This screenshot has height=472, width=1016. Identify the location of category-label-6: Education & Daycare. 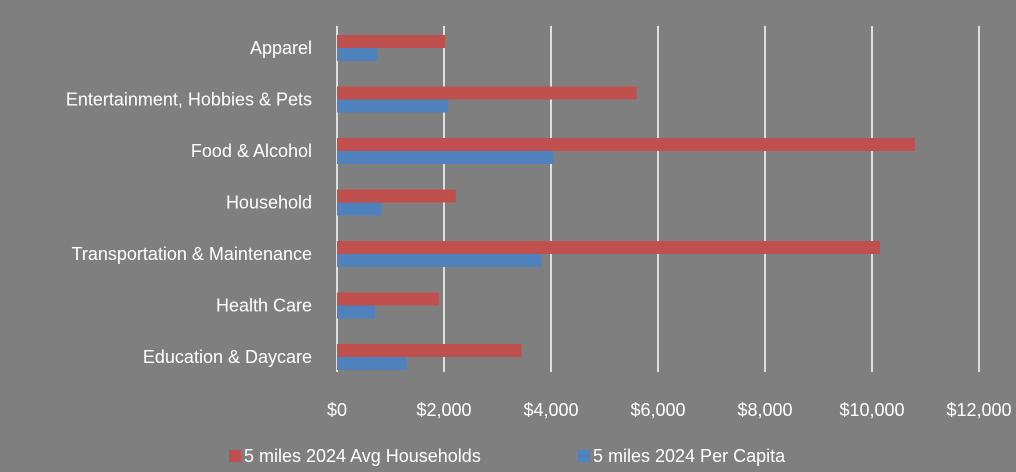
(227, 357).